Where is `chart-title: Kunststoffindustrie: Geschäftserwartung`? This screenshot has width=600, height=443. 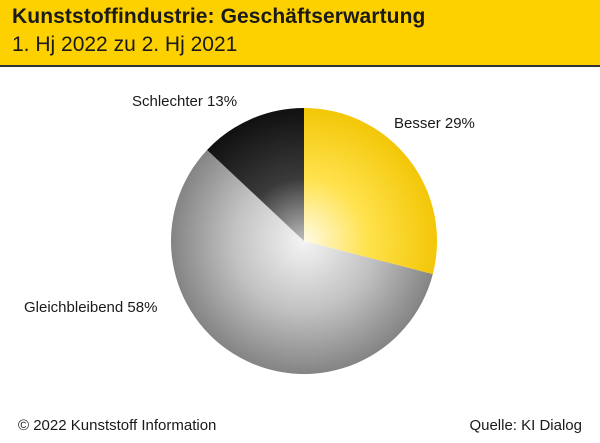 chart-title: Kunststoffindustrie: Geschäftserwartung is located at coordinates (219, 16).